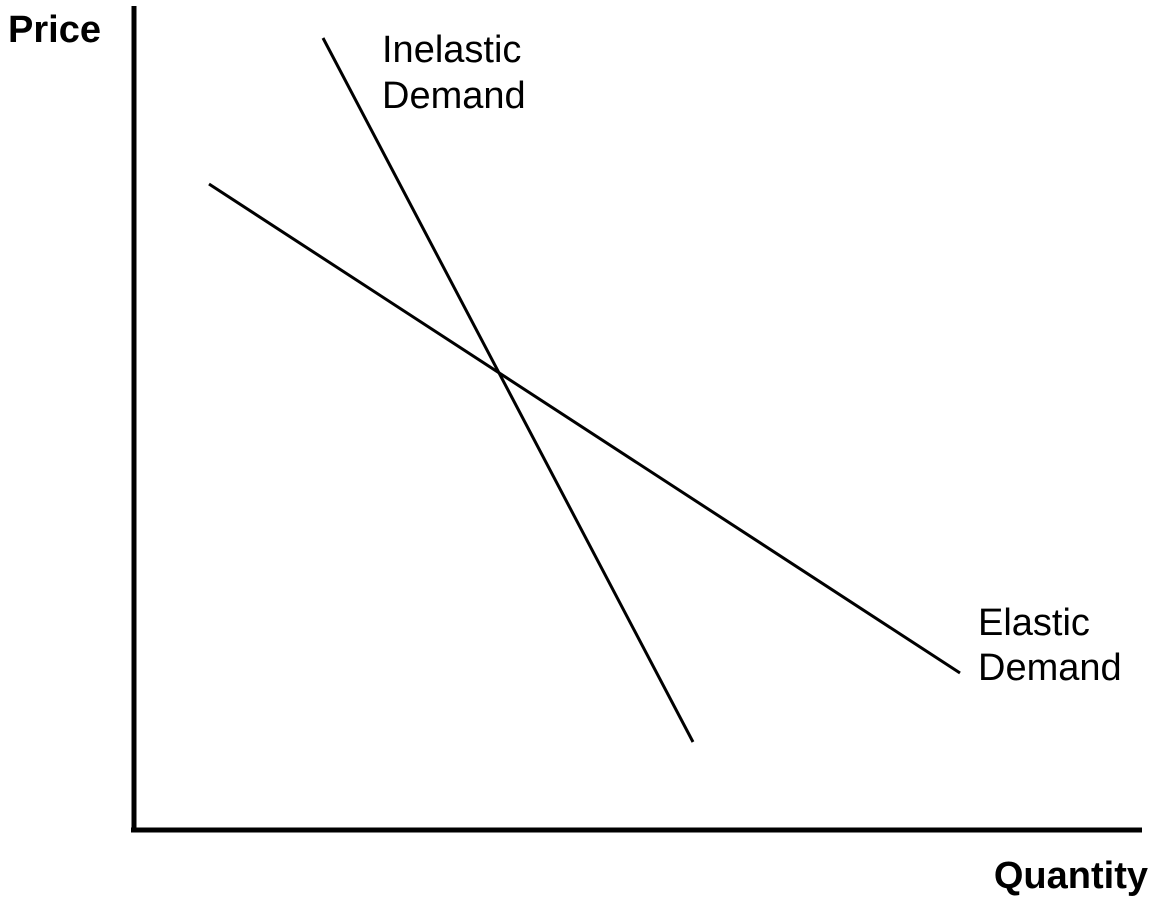 The width and height of the screenshot is (1157, 900). What do you see at coordinates (1050, 668) in the screenshot?
I see `elastic-label-line2: Demand` at bounding box center [1050, 668].